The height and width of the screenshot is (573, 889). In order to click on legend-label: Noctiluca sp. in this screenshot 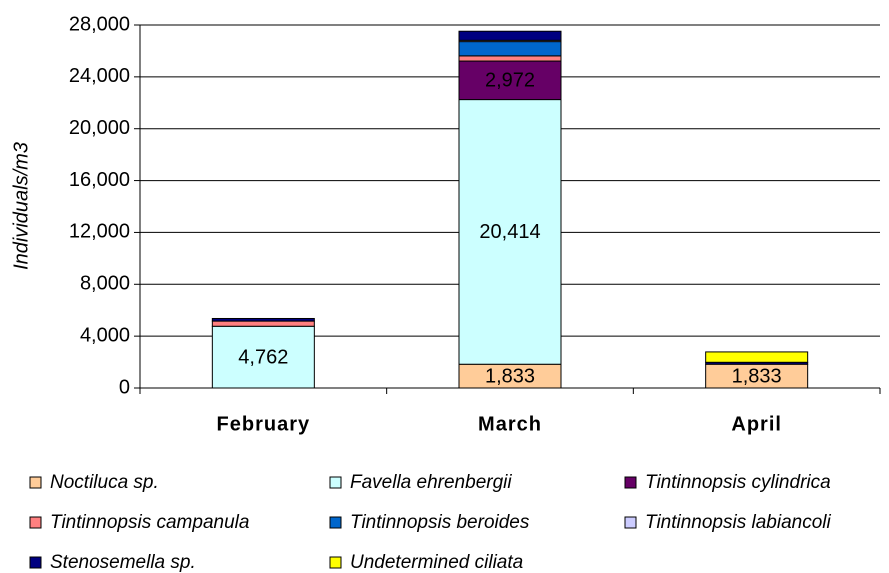, I will do `click(104, 482)`.